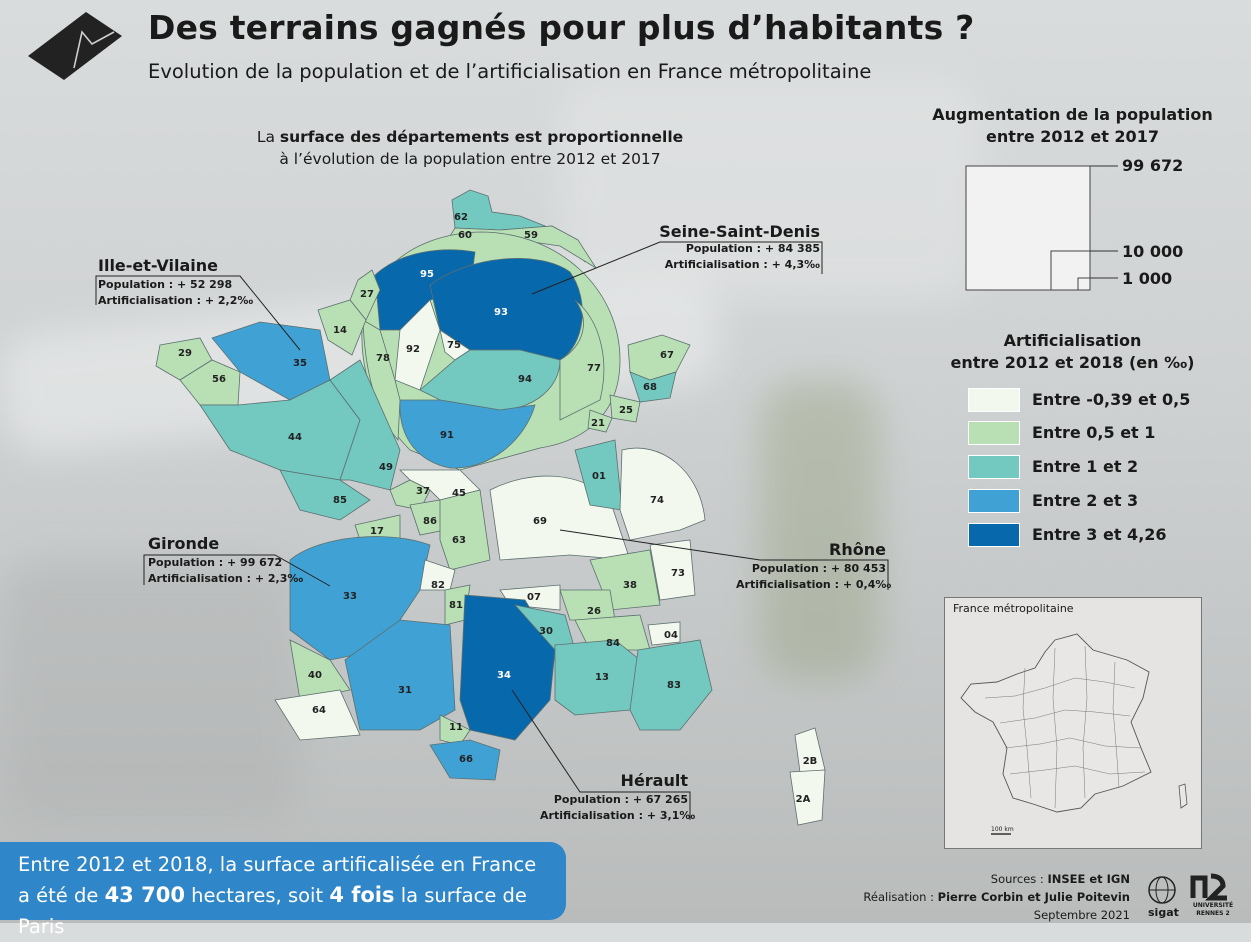  What do you see at coordinates (176, 300) in the screenshot?
I see `callout-artif: Artificialisation : + 2,2‰` at bounding box center [176, 300].